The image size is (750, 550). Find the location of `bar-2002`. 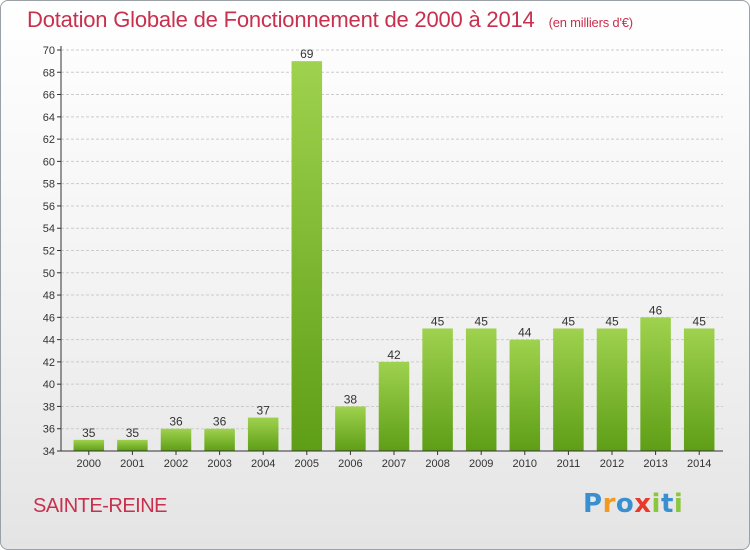

bar-2002 is located at coordinates (176, 439).